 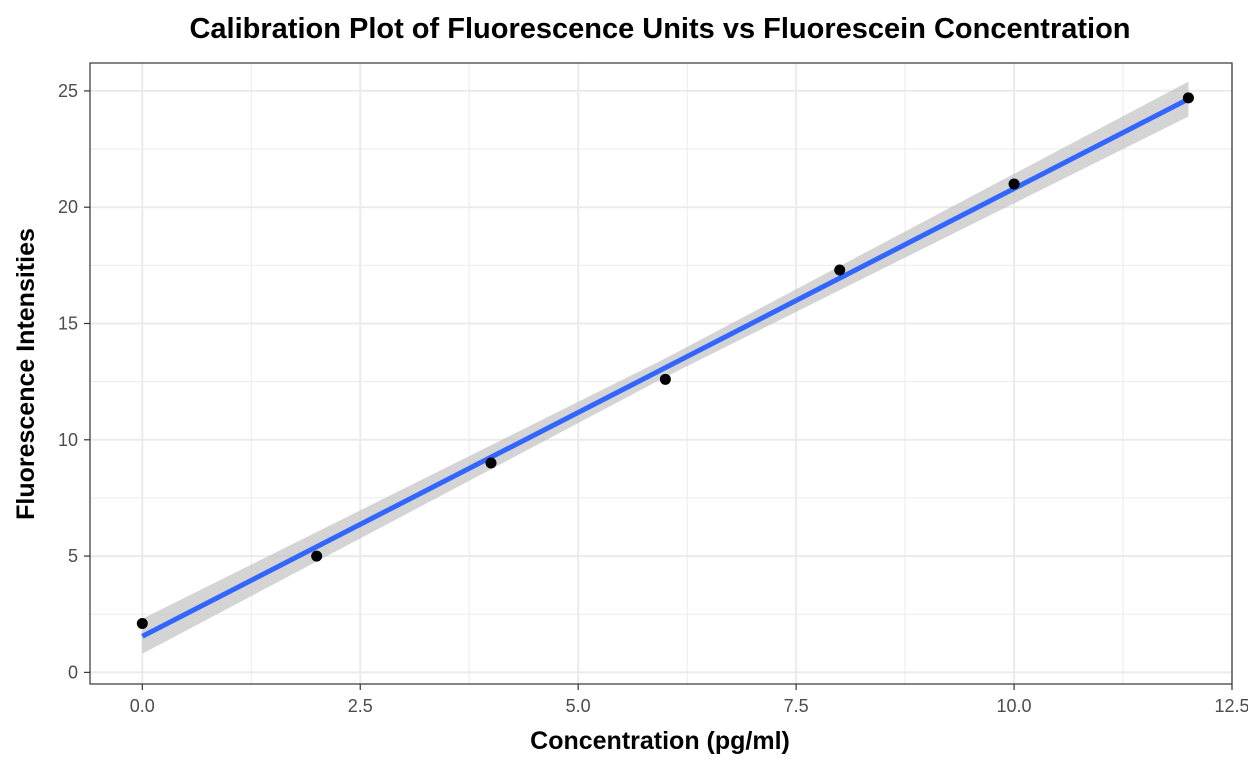 What do you see at coordinates (578, 706) in the screenshot?
I see `x-tick-label: 5.0` at bounding box center [578, 706].